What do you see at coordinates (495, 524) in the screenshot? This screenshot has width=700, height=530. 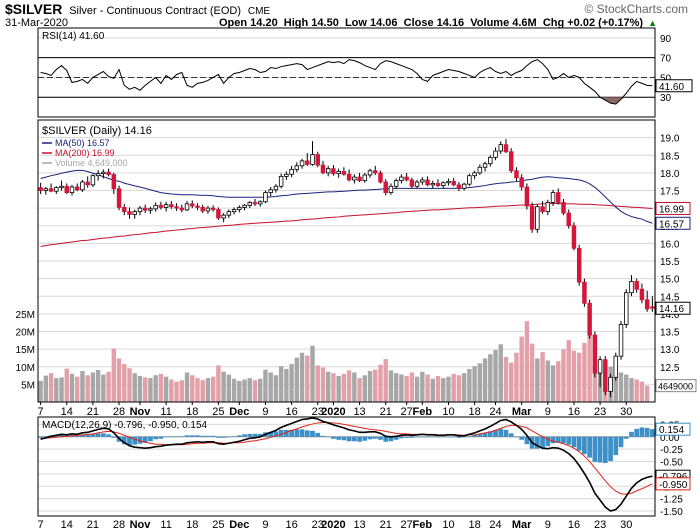 I see `macd-x-tick-label: 24` at bounding box center [495, 524].